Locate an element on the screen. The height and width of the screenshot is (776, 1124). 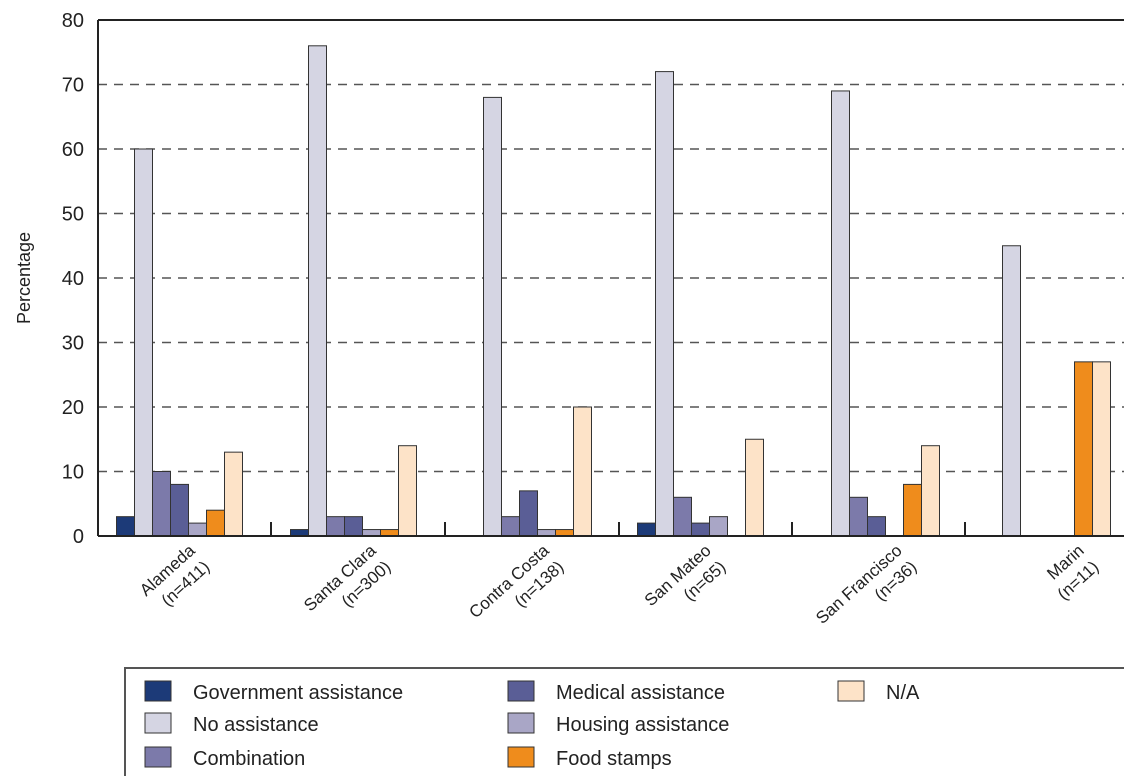
legend-entry: Government assistance is located at coordinates (298, 693).